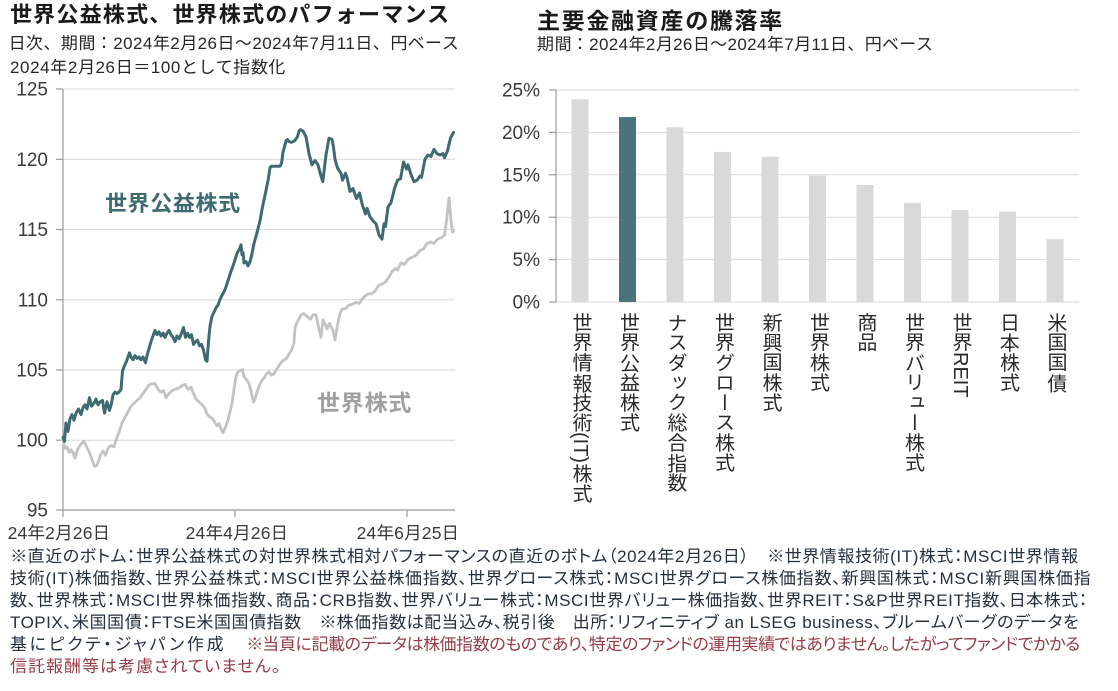 This screenshot has width=1118, height=691. Describe the element at coordinates (32, 371) in the screenshot. I see `svg-text: 105` at that location.